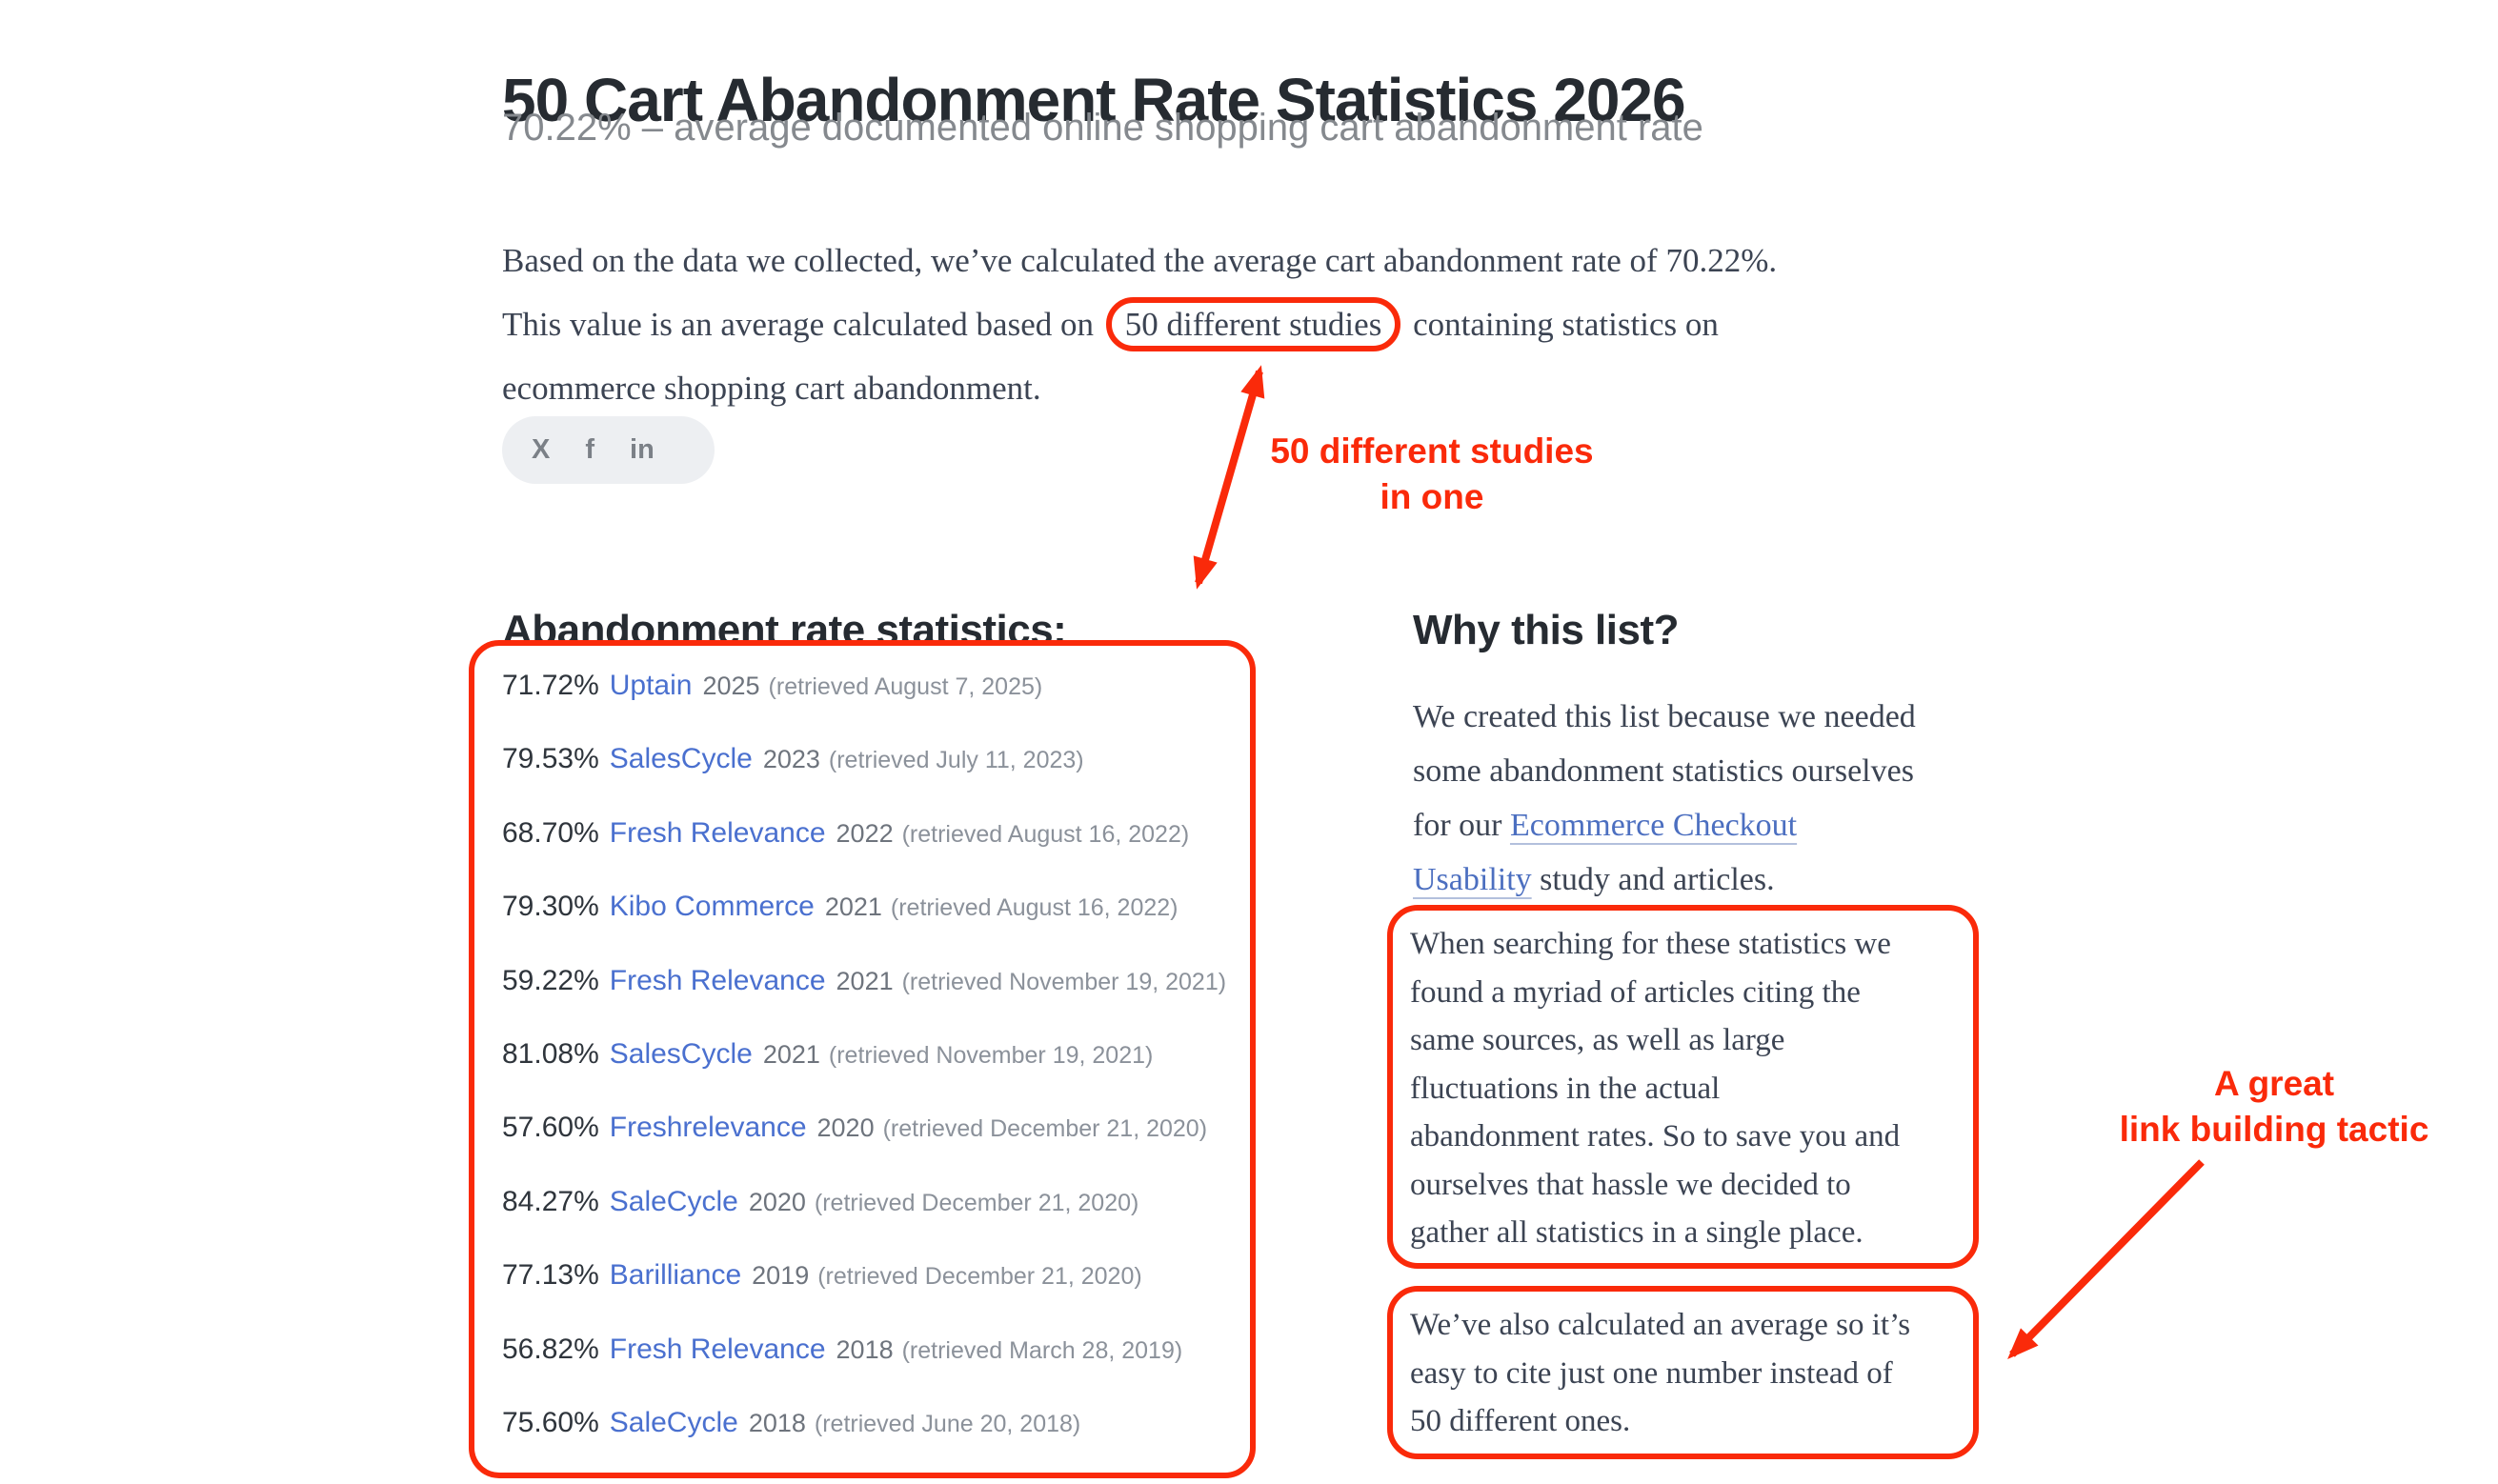 Image resolution: width=2498 pixels, height=1484 pixels. Describe the element at coordinates (1606, 853) in the screenshot. I see `ecommerce-checkout-usability-link: Ecommerce Checkout Usability` at that location.